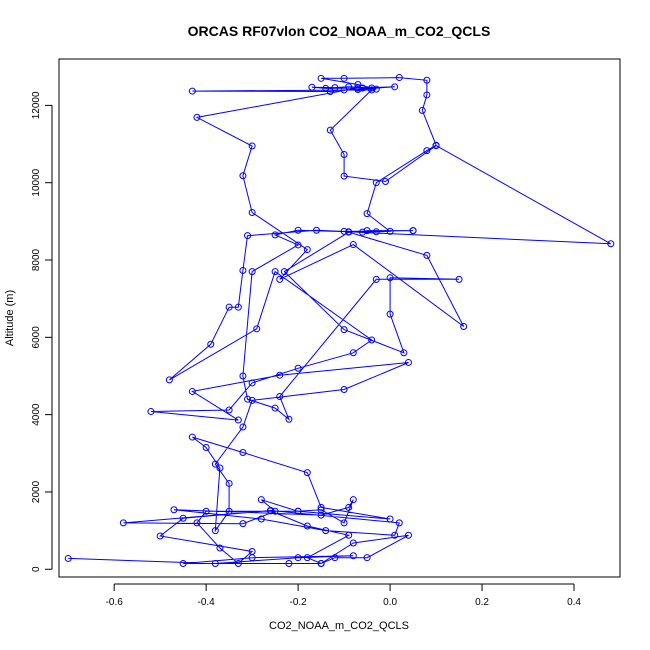 The height and width of the screenshot is (650, 650). I want to click on x-tick-label: 0.2, so click(482, 602).